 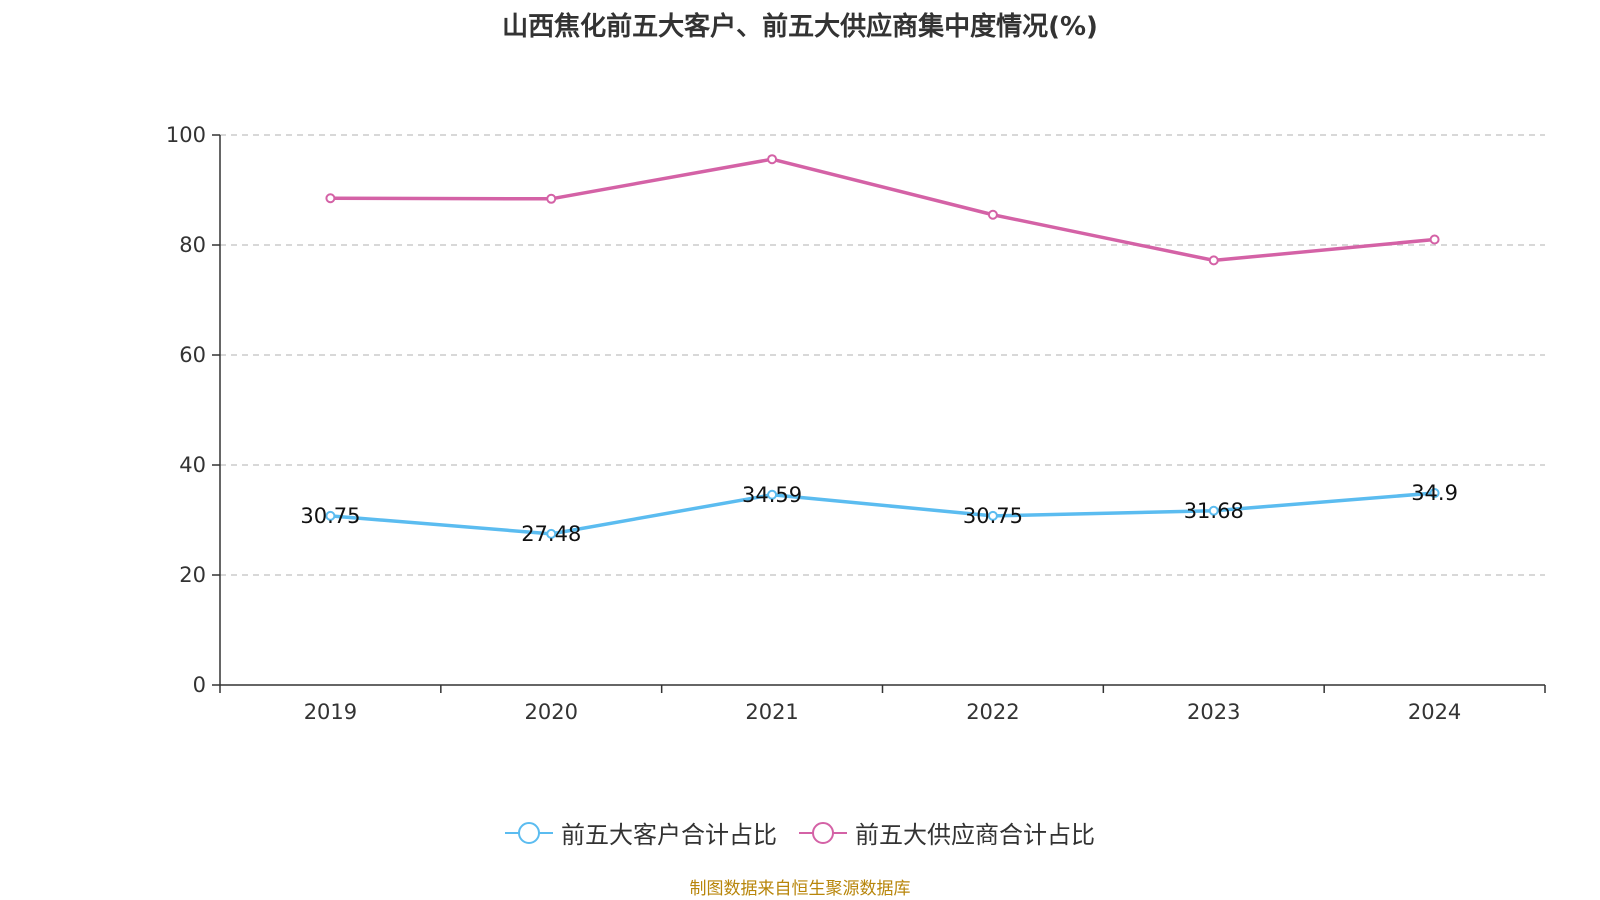 I want to click on x-tick-label: 2021, so click(x=771, y=712).